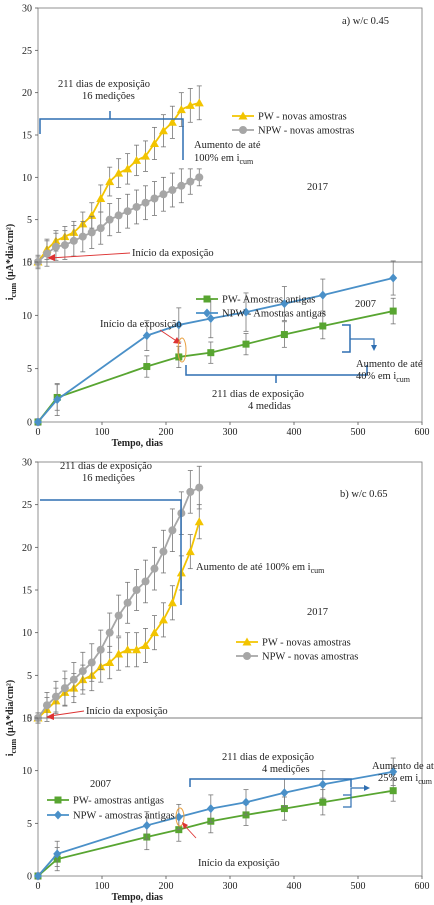 This screenshot has width=434, height=905. I want to click on legend-label: PW- amostras antigas, so click(118, 801).